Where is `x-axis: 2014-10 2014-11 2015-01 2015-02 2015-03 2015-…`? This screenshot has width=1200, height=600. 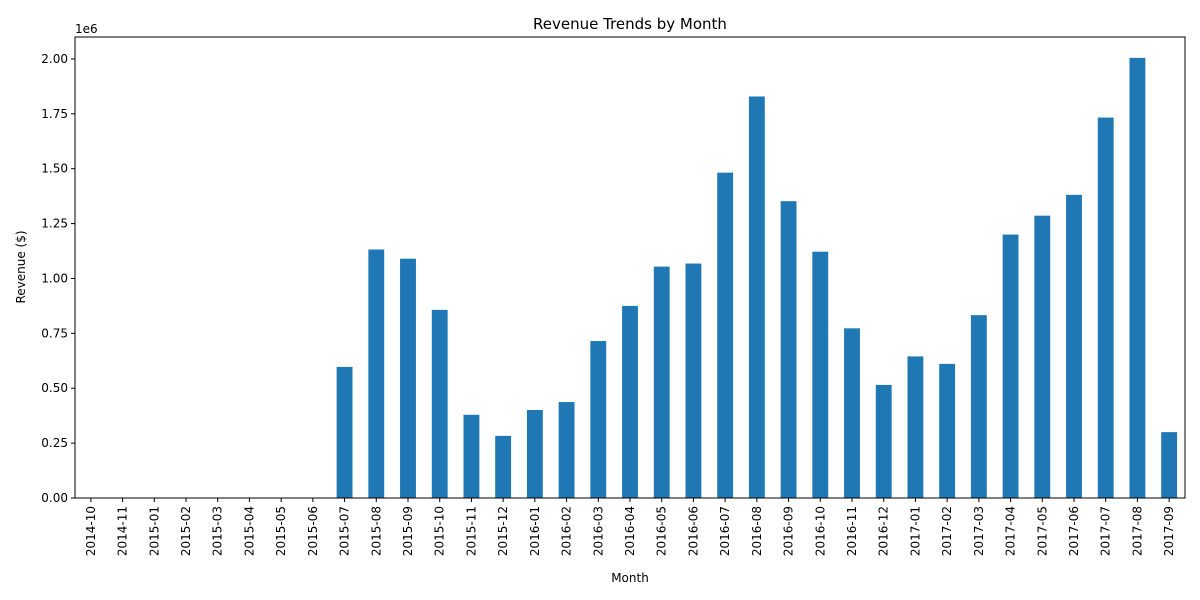
x-axis: 2014-10 2014-11 2015-01 2015-02 2015-03 2015-… is located at coordinates (630, 527).